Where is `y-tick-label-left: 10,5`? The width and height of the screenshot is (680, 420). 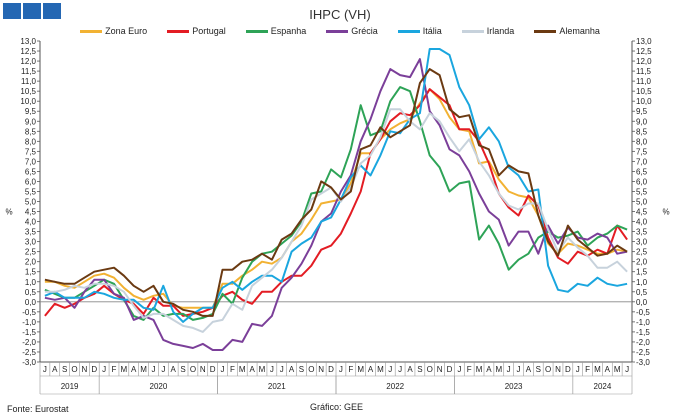 y-tick-label-left: 10,5 is located at coordinates (28, 91).